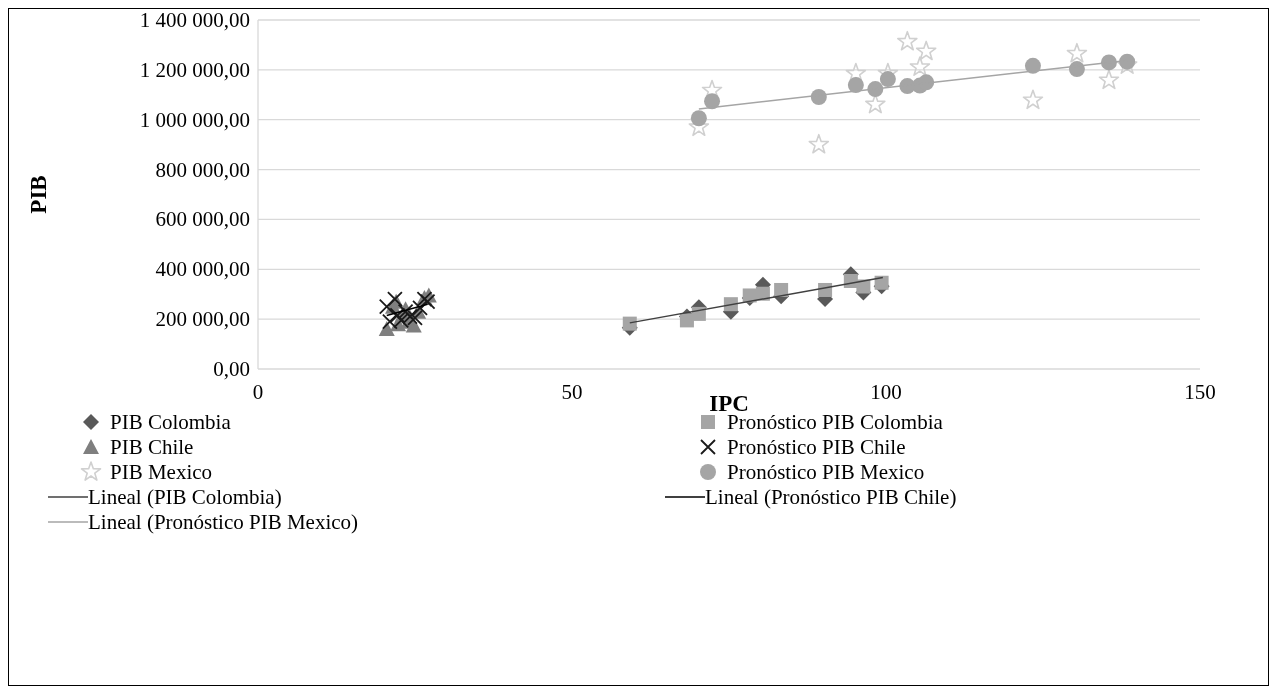  What do you see at coordinates (223, 522) in the screenshot?
I see `legend-label: Lineal (Pronóstico PIB Mexico)` at bounding box center [223, 522].